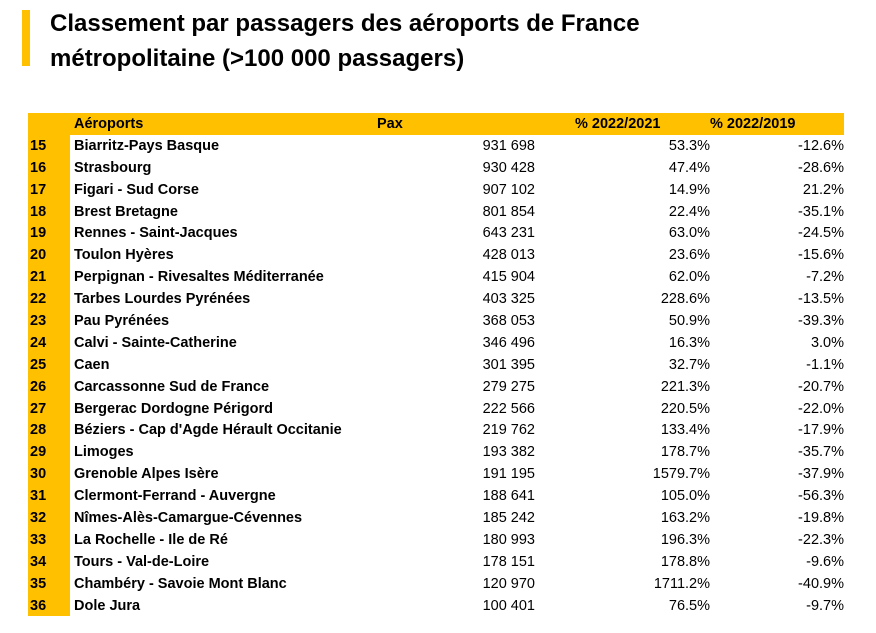 The image size is (876, 633). Describe the element at coordinates (685, 452) in the screenshot. I see `table-cell: 178.7%` at that location.